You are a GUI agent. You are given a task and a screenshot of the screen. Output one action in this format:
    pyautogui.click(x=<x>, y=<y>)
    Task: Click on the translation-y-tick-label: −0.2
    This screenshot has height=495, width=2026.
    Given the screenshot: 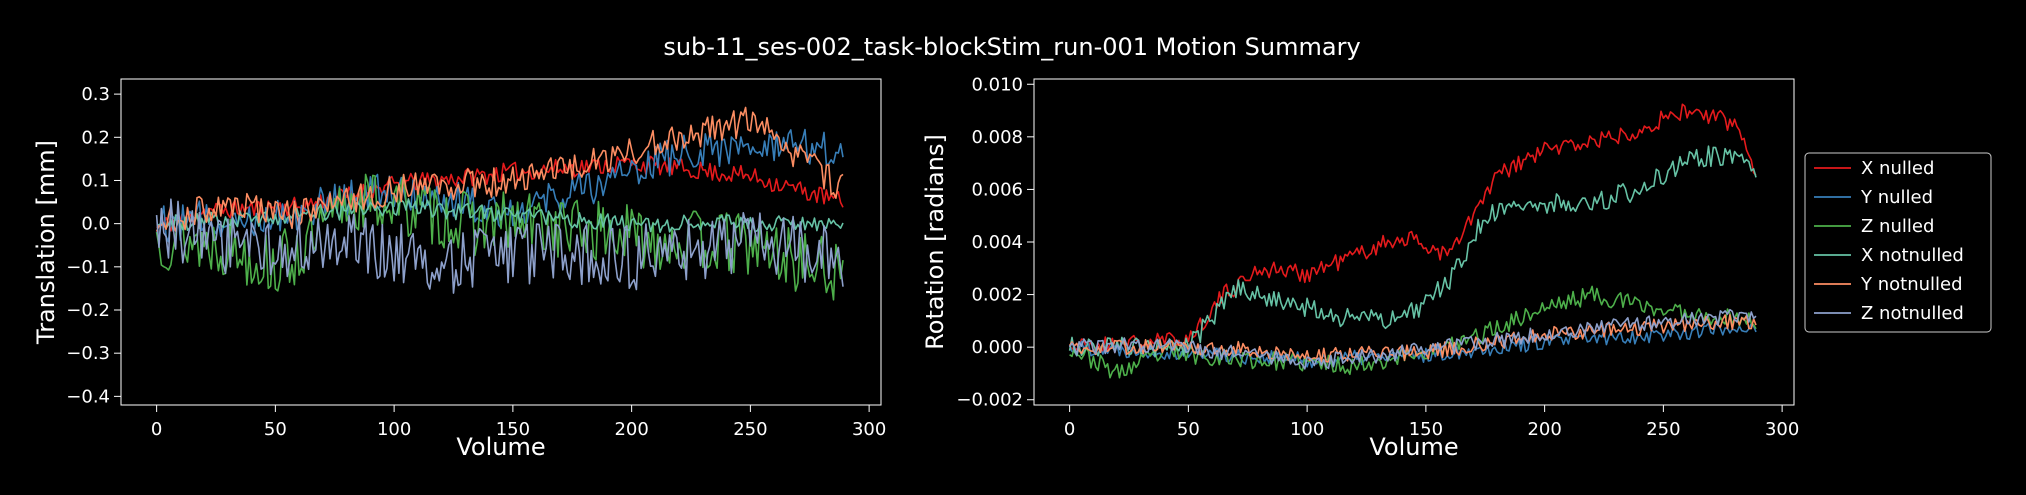 What is the action you would take?
    pyautogui.click(x=88, y=310)
    